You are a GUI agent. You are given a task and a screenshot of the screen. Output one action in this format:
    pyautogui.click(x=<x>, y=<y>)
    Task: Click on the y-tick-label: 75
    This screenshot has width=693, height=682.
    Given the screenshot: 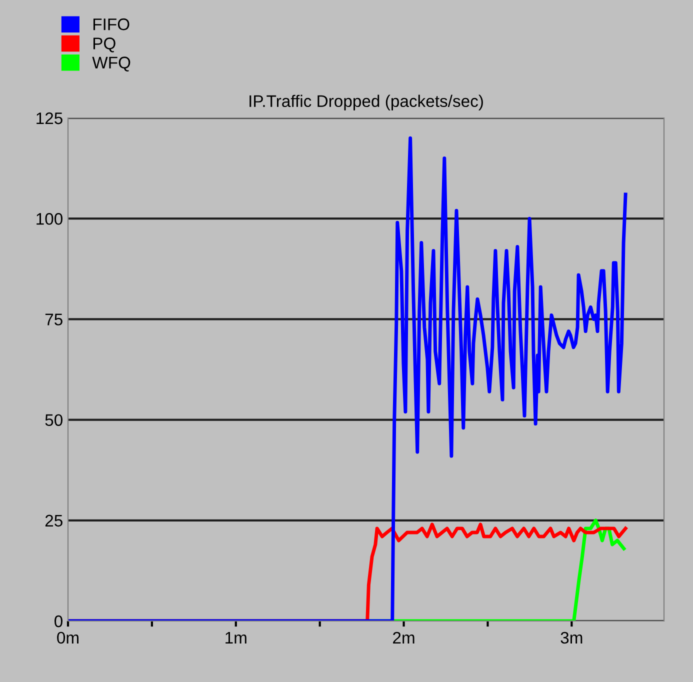 What is the action you would take?
    pyautogui.click(x=53, y=320)
    